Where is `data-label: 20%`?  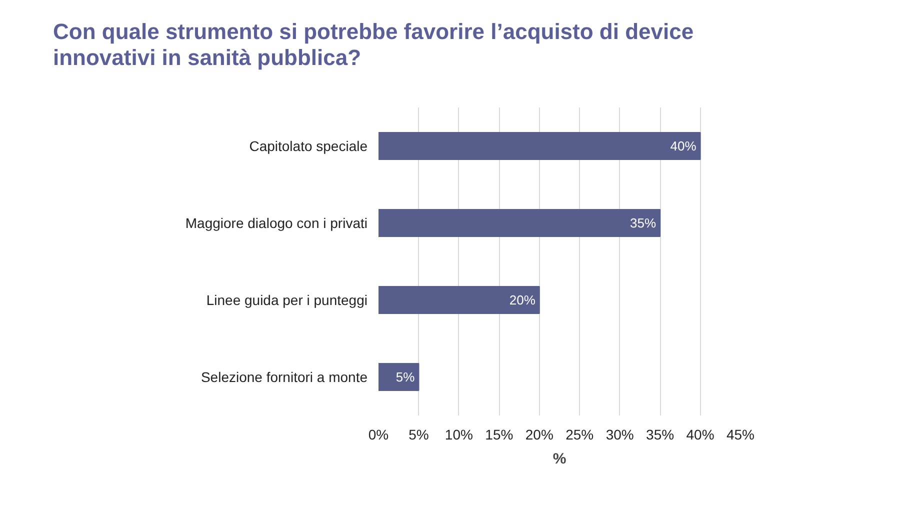
data-label: 20% is located at coordinates (522, 300).